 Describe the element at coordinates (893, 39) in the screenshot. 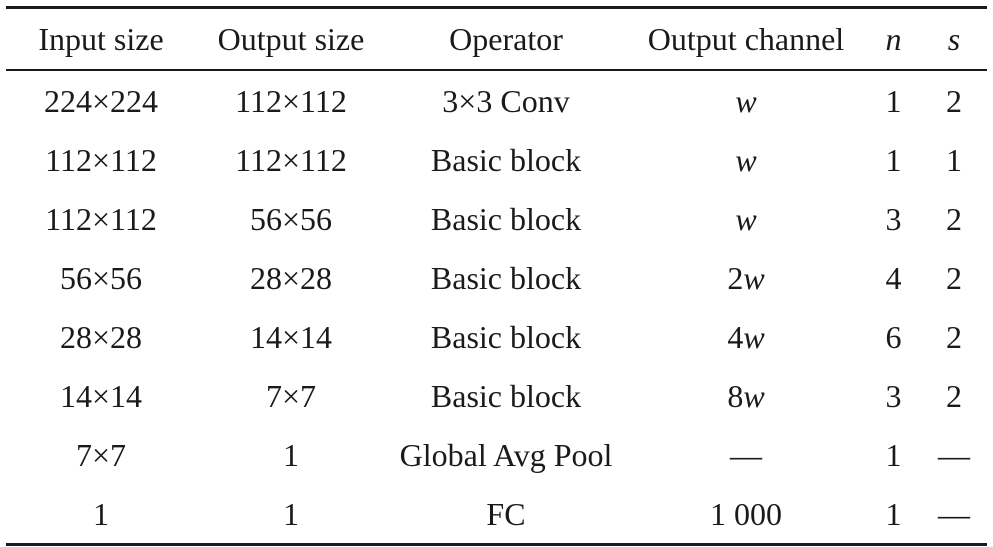

I see `header-n: n` at that location.